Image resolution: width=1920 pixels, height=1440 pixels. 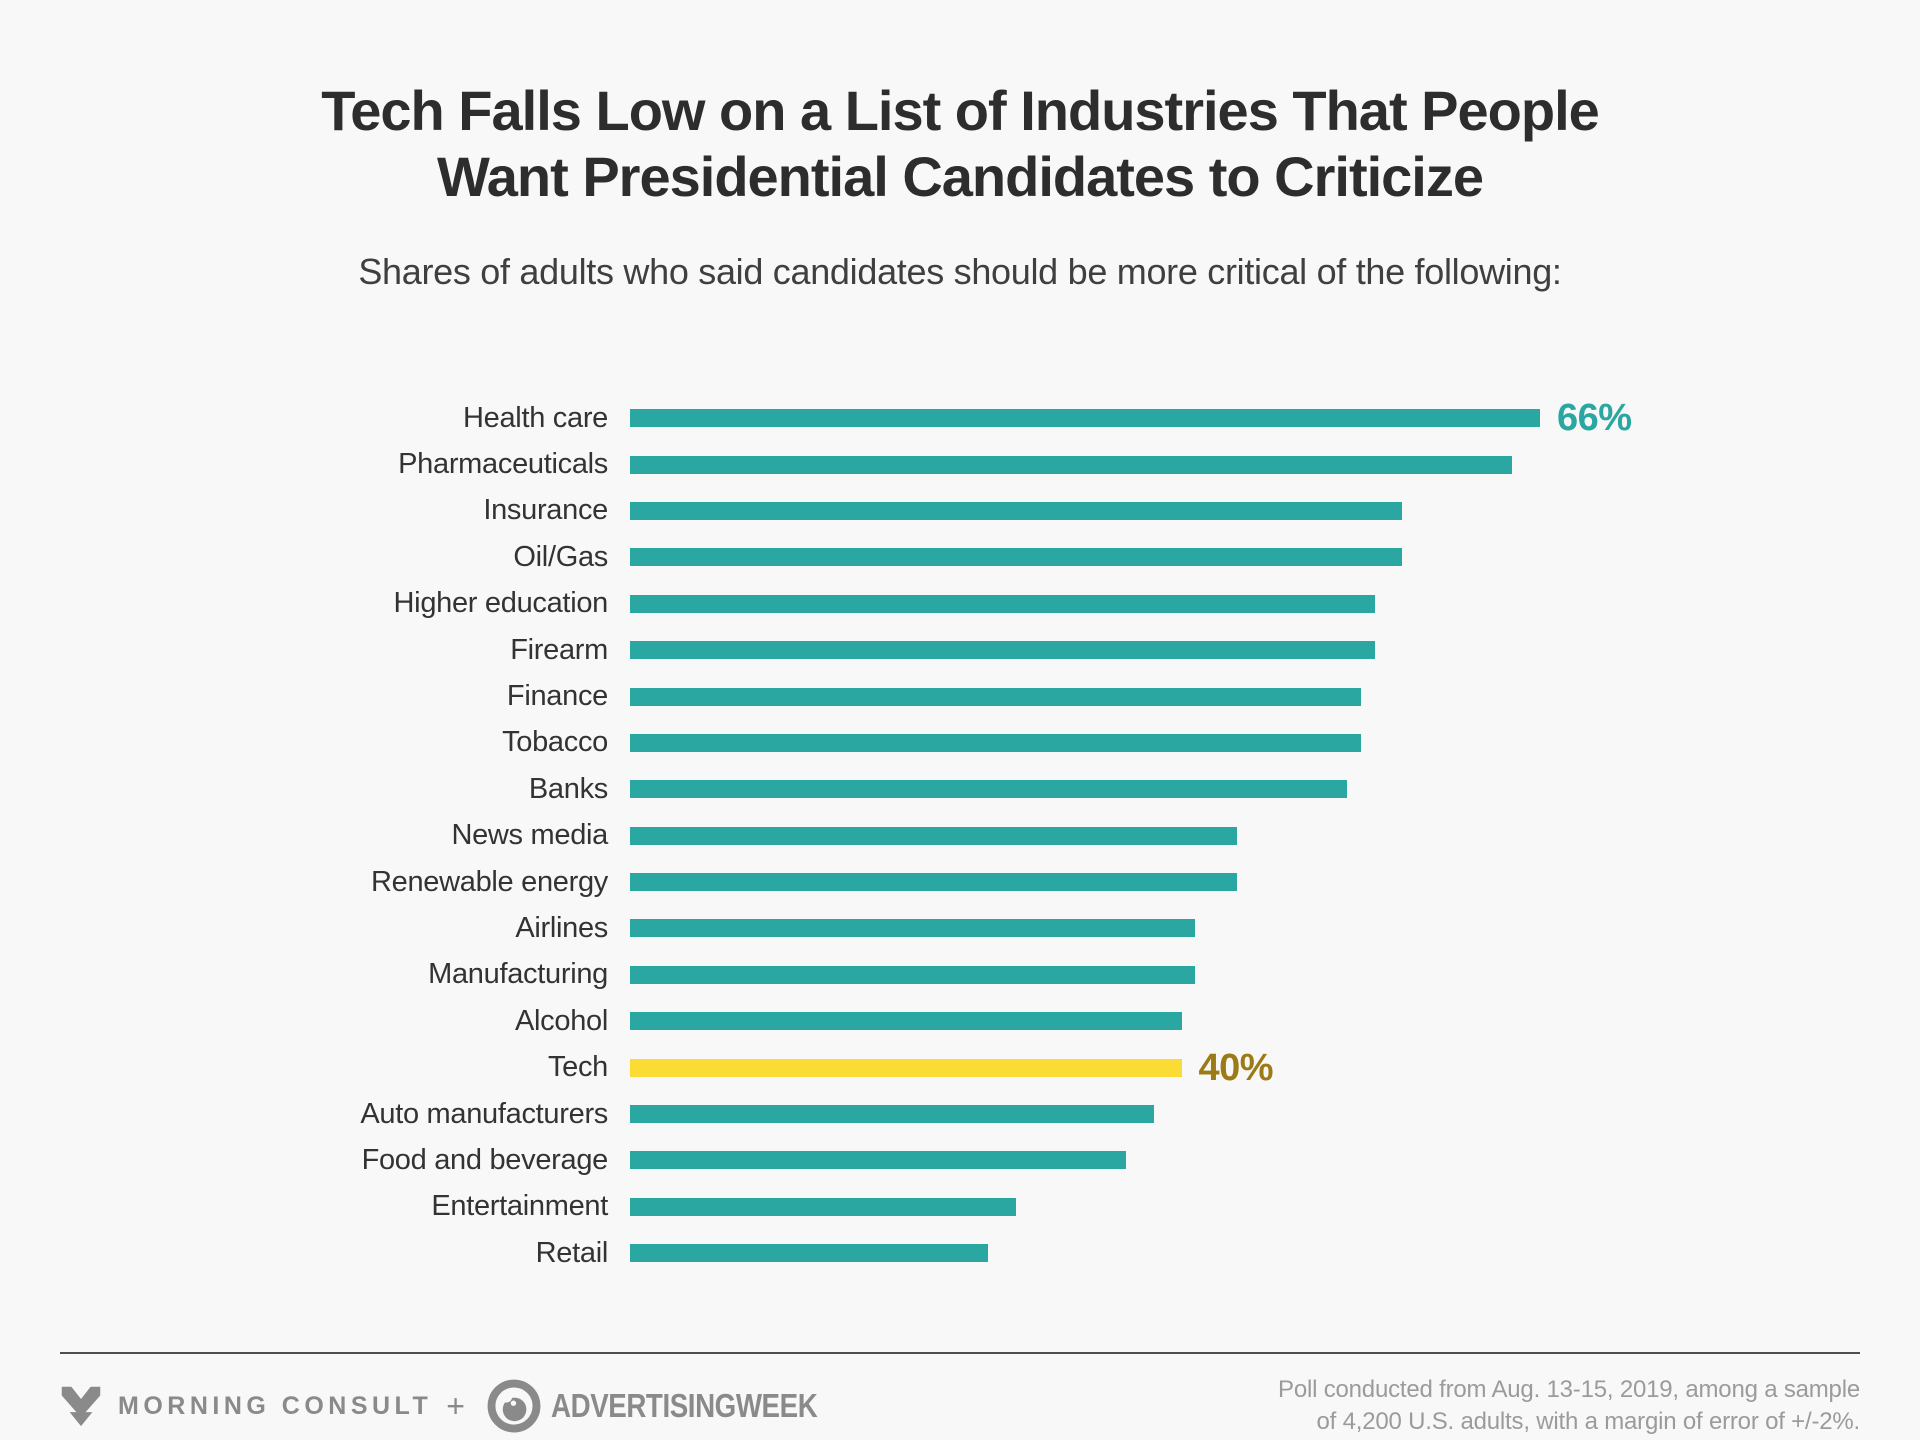 I want to click on morning-consult-logo-icon, so click(x=81, y=1407).